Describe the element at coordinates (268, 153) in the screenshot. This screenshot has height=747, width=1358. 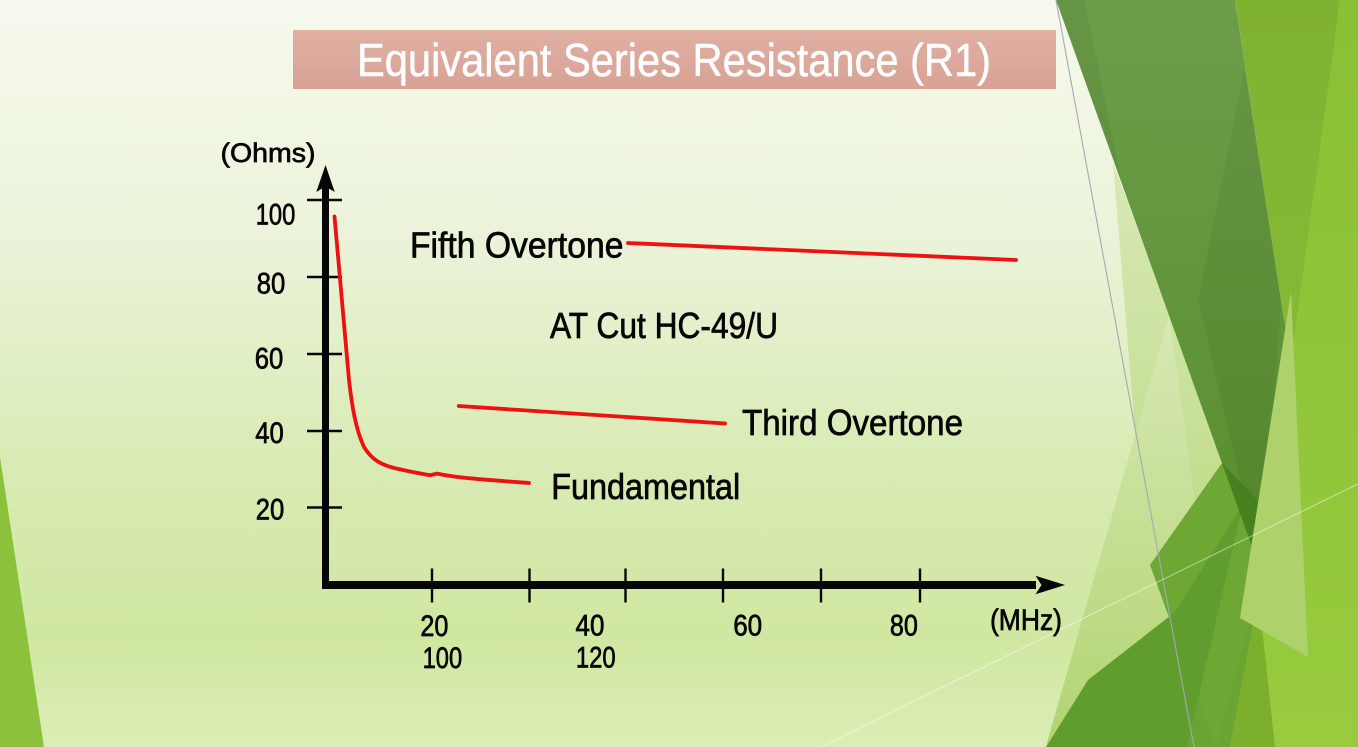
I see `svg-text: (Ohms)` at that location.